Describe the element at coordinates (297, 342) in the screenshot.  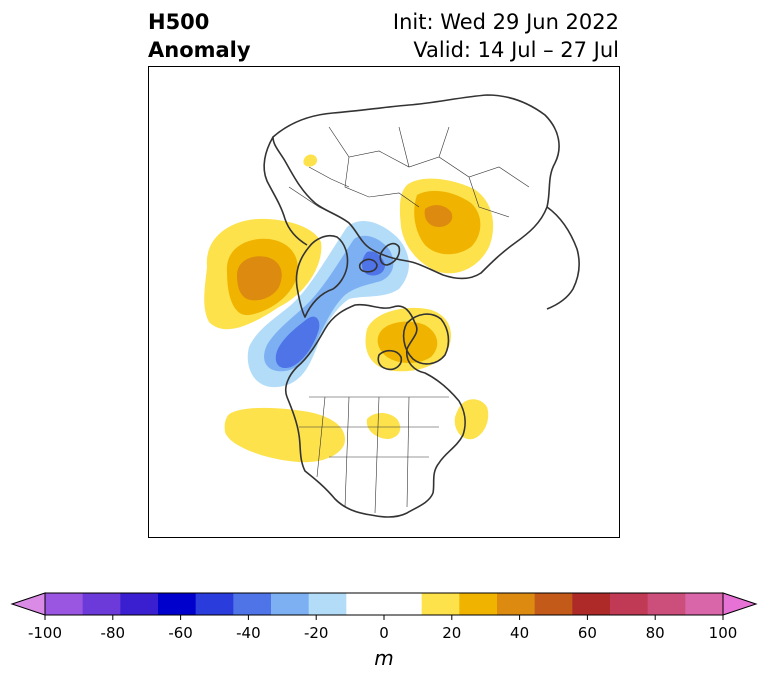
I see `anomaly-negative-pacific-core` at that location.